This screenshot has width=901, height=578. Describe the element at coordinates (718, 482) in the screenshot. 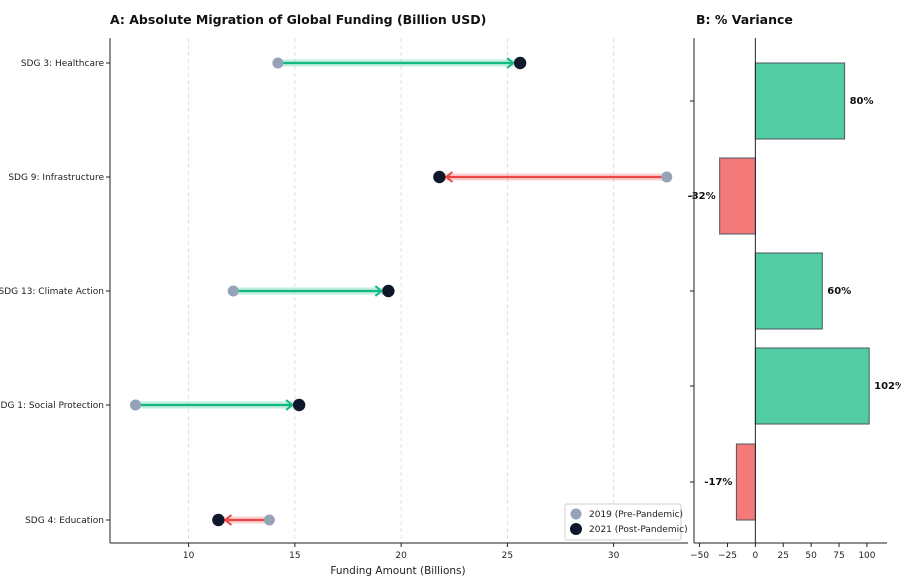

I see `variance-label-sdg-4-education: -17%` at that location.